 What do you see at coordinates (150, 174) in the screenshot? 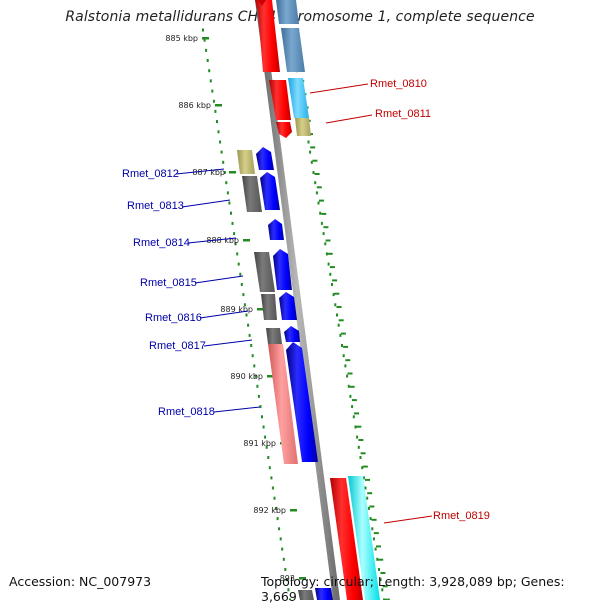
I see `gene-label-rmet-0812: Rmet_0812` at bounding box center [150, 174].